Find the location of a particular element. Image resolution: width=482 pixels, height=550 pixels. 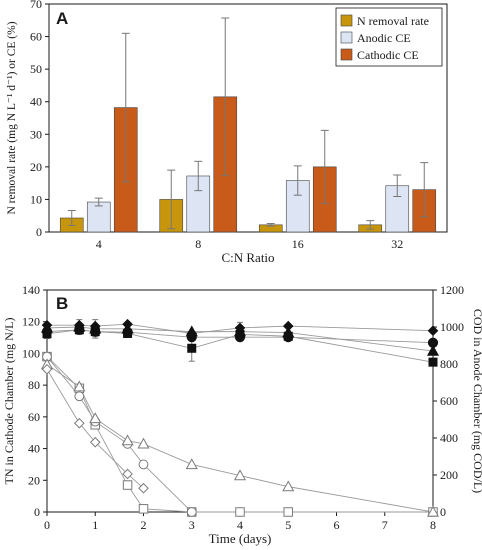

panel-b-right-y-tick-label: 1200 is located at coordinates (452, 290).